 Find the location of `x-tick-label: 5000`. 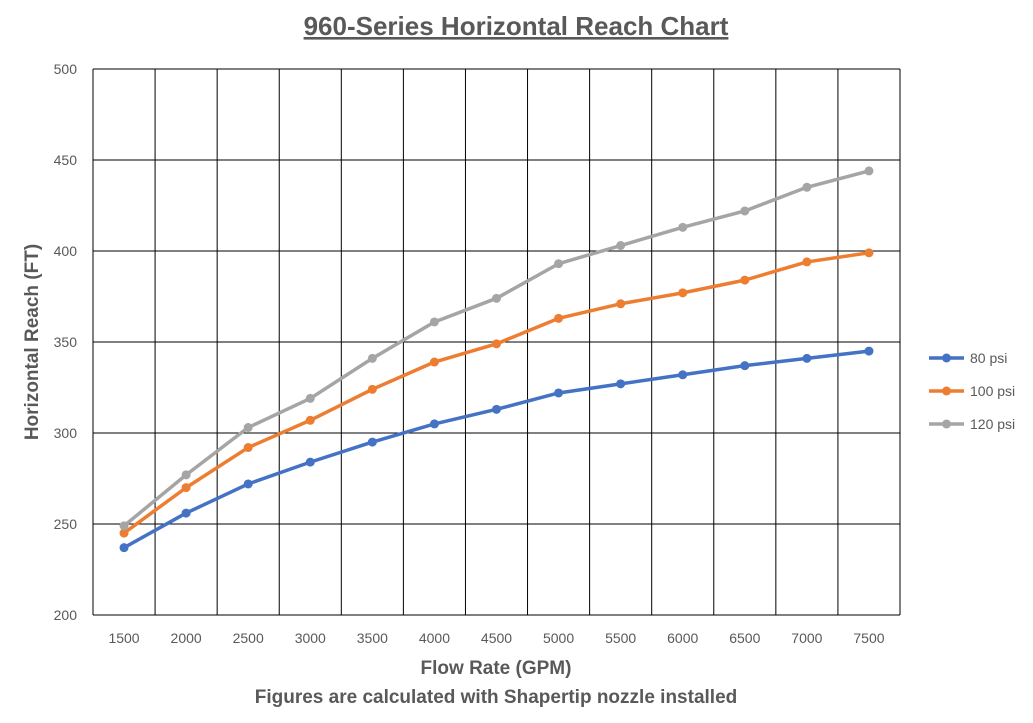

x-tick-label: 5000 is located at coordinates (558, 638).